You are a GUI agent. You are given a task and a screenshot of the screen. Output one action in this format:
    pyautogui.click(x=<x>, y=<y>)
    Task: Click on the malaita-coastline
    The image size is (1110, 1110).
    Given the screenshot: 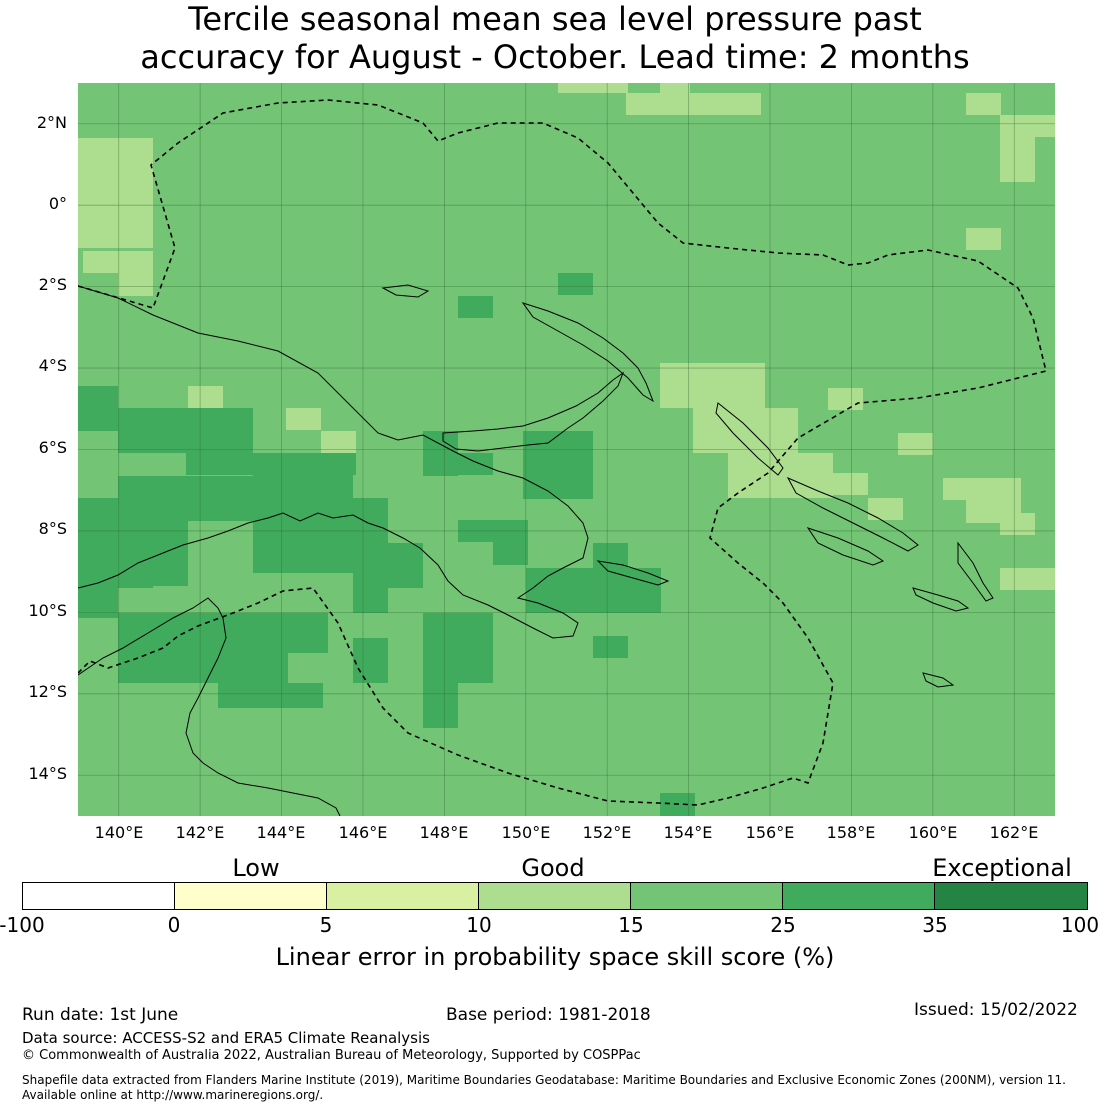 What is the action you would take?
    pyautogui.click(x=975, y=571)
    